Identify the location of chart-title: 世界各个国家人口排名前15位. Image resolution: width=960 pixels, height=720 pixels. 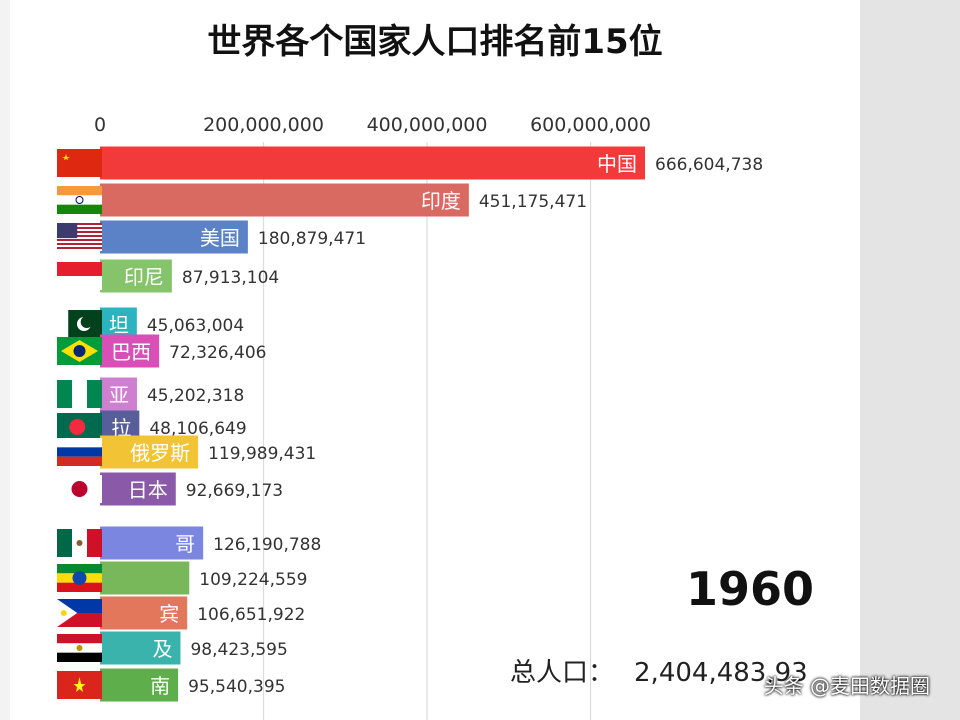
(435, 42).